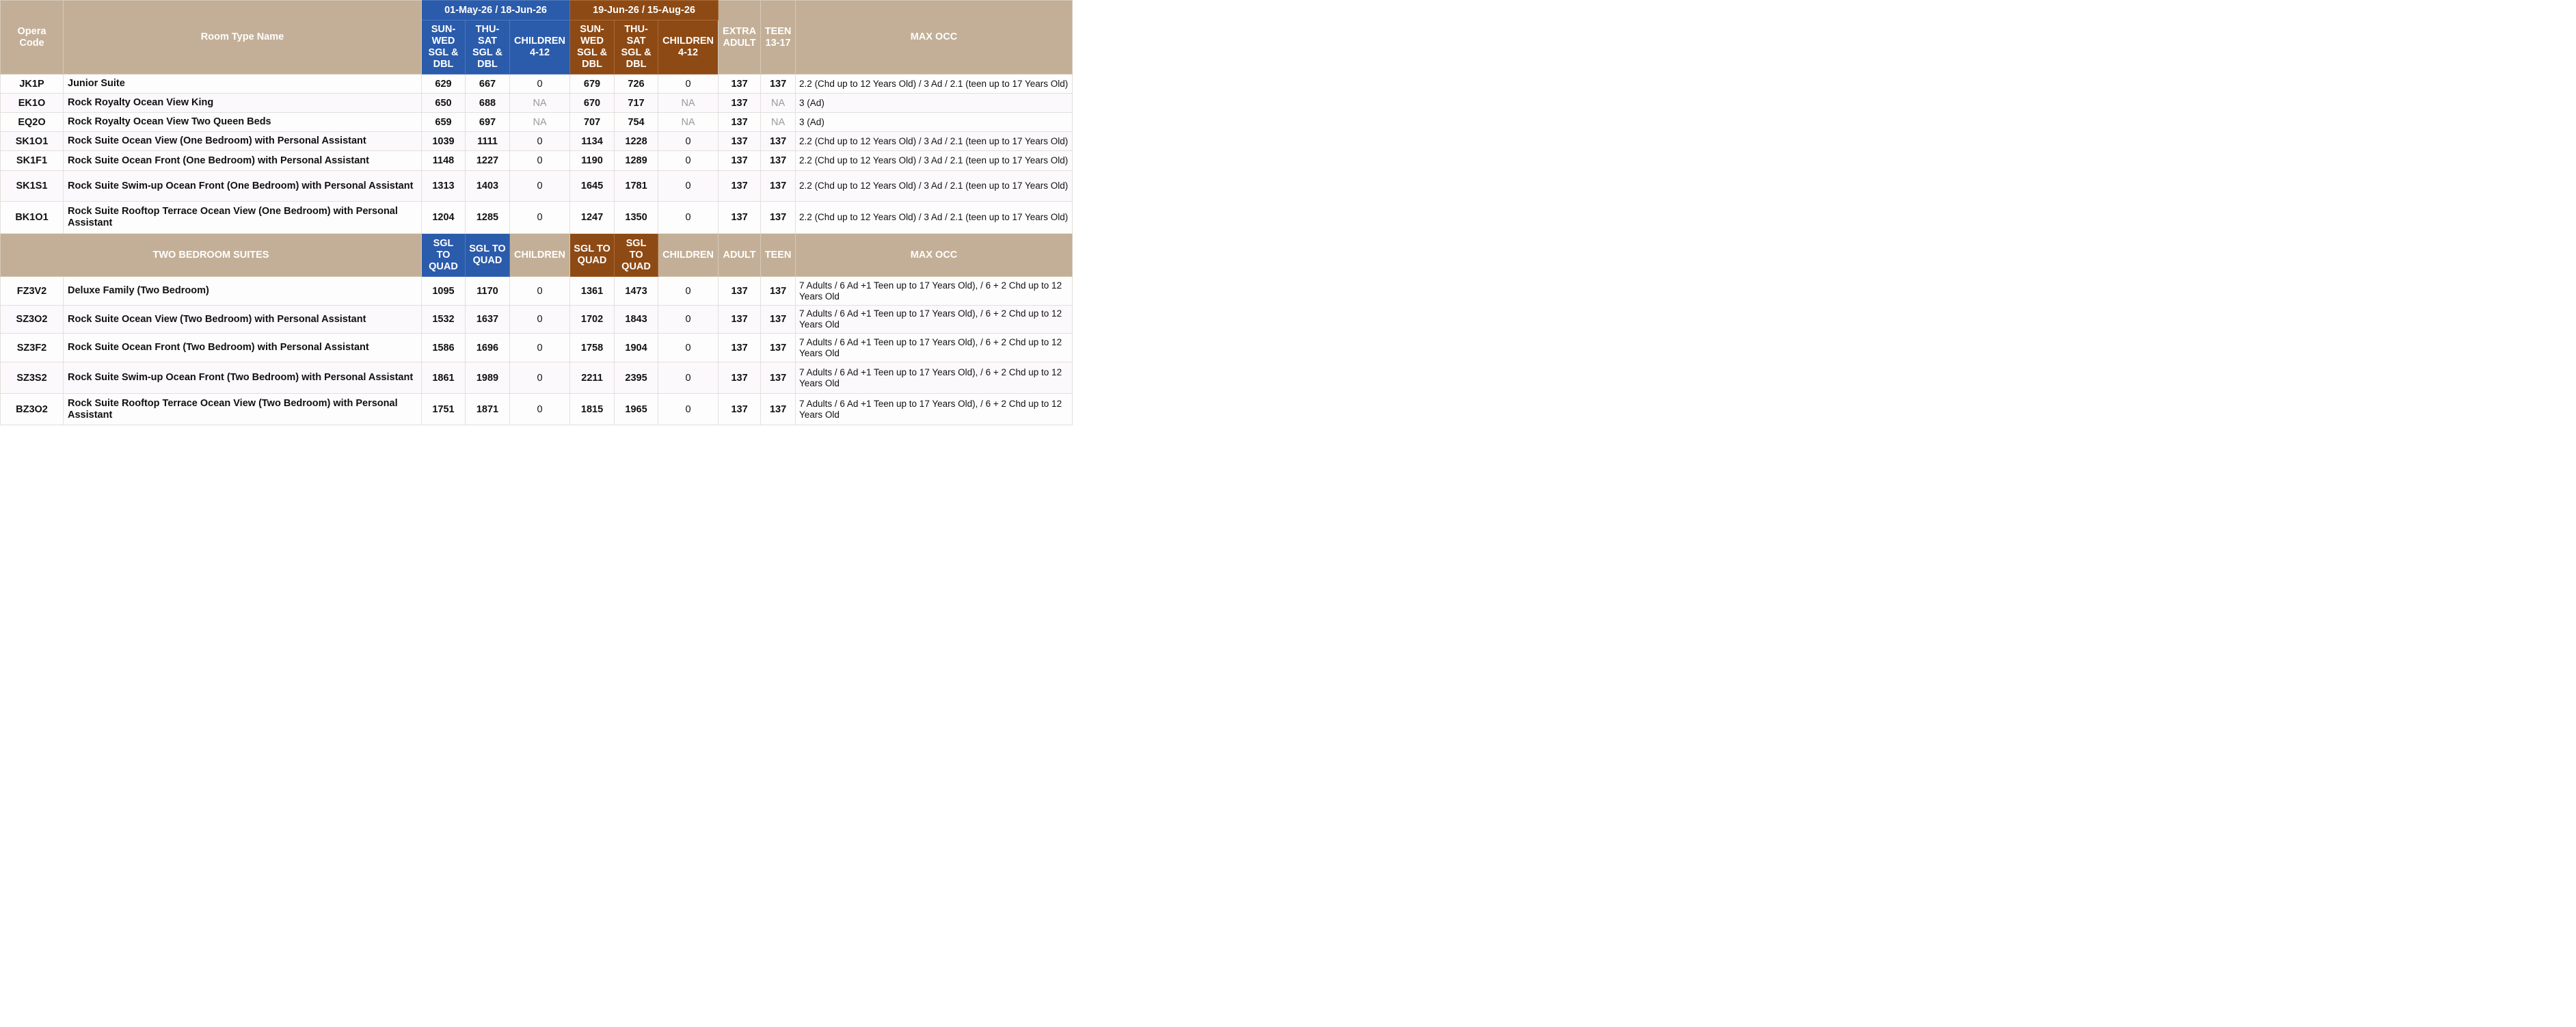  Describe the element at coordinates (592, 122) in the screenshot. I see `p2-sun-wed-rate: 707` at that location.